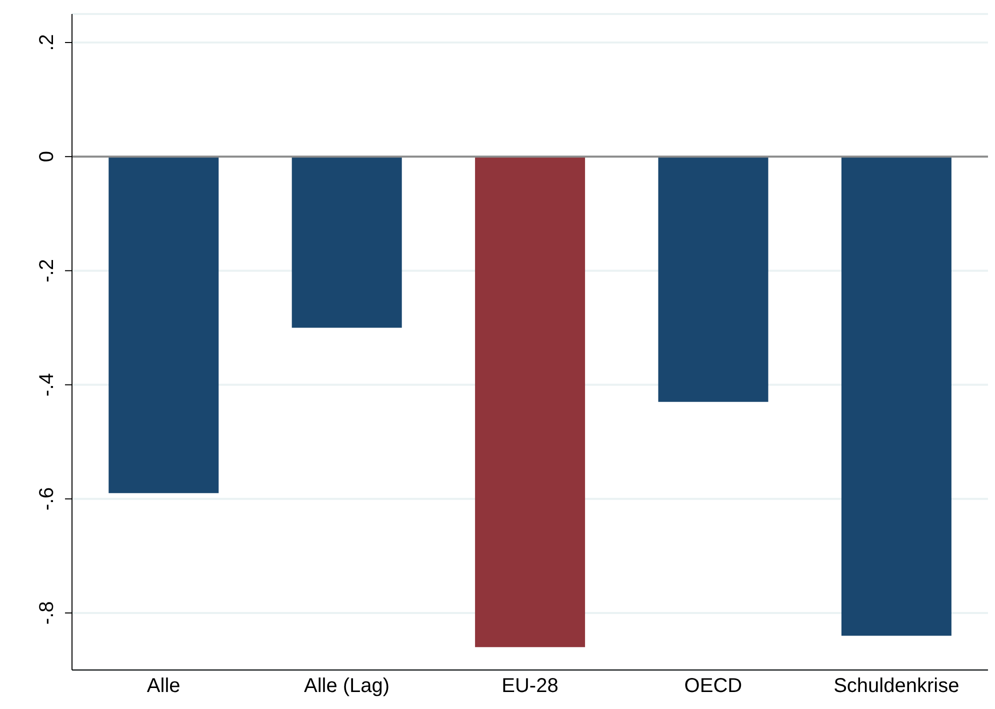  Describe the element at coordinates (47, 499) in the screenshot. I see `y-tick-label: -.6` at that location.